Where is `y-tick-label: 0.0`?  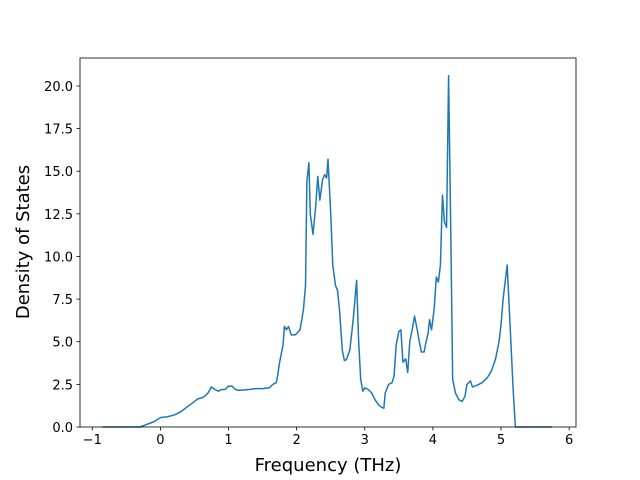
y-tick-label: 0.0 is located at coordinates (62, 428).